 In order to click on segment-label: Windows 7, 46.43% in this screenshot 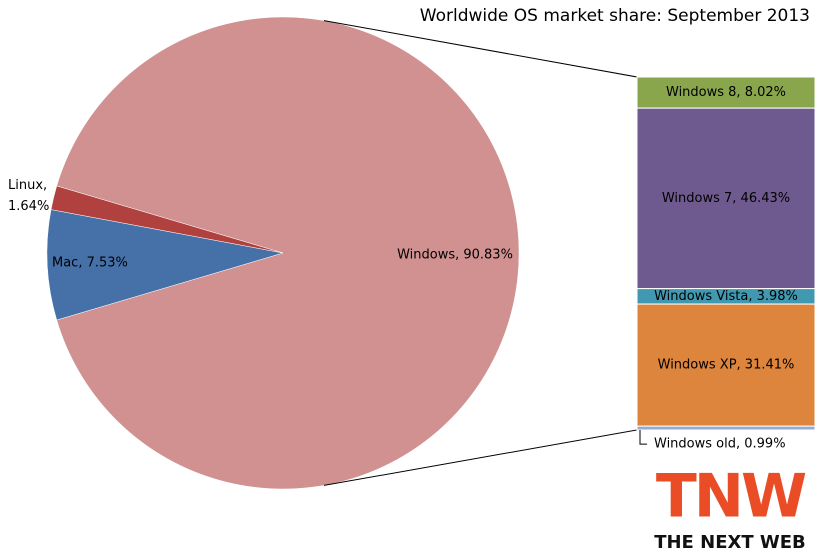, I will do `click(726, 198)`.